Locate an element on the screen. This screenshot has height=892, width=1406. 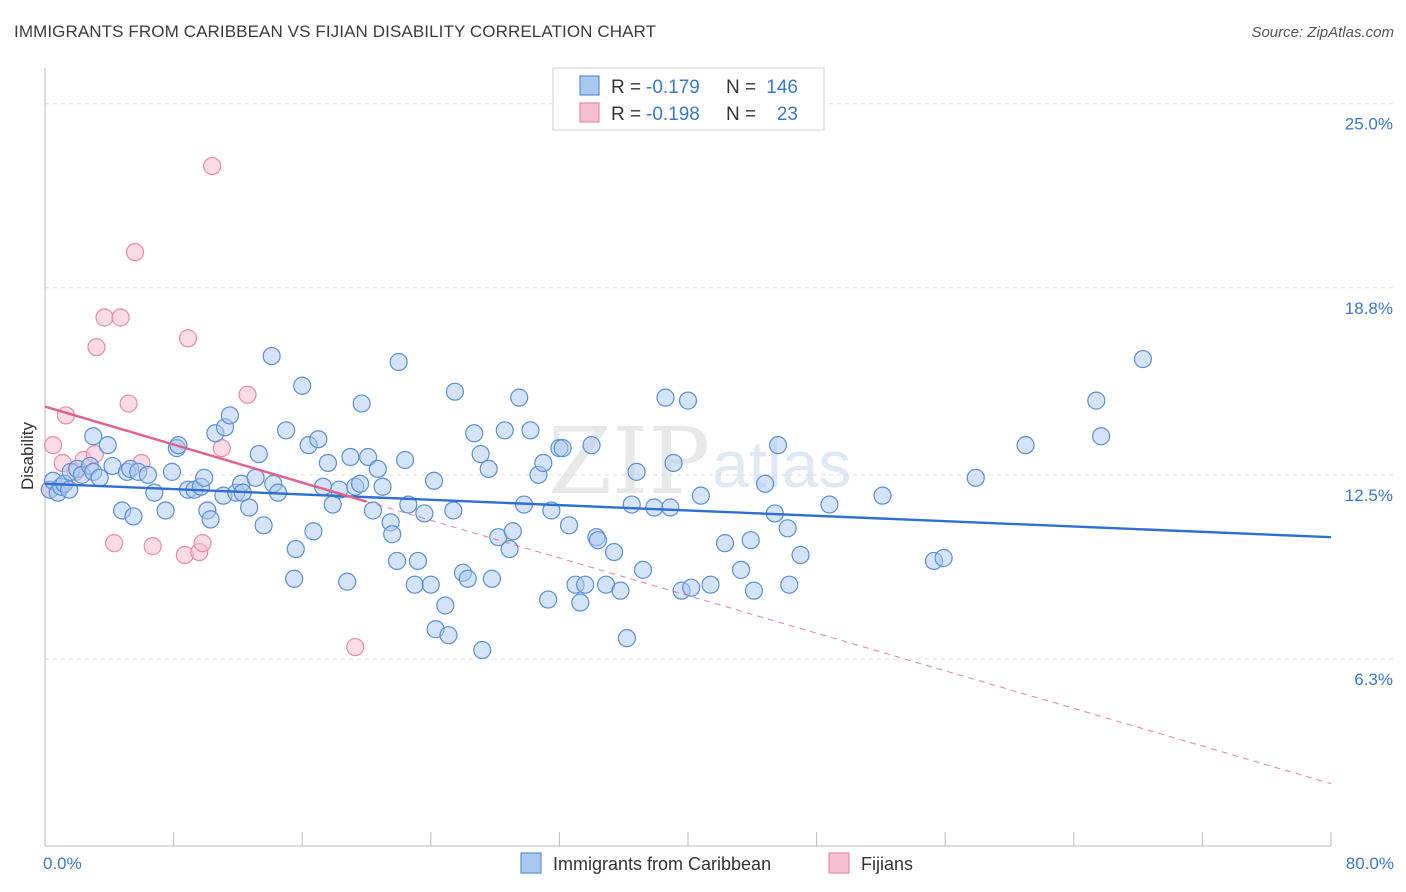
y-tick-label: 18.8% is located at coordinates (1369, 308).